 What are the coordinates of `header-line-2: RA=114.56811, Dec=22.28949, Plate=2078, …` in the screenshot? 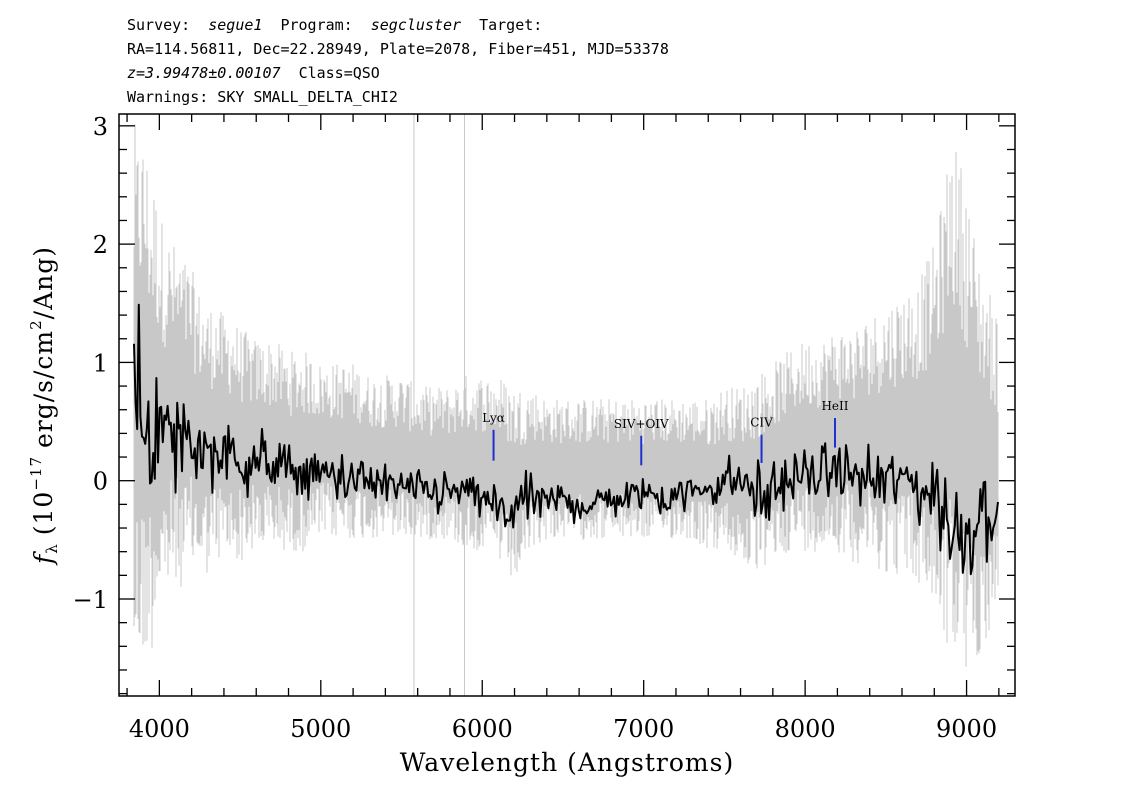 It's located at (398, 49).